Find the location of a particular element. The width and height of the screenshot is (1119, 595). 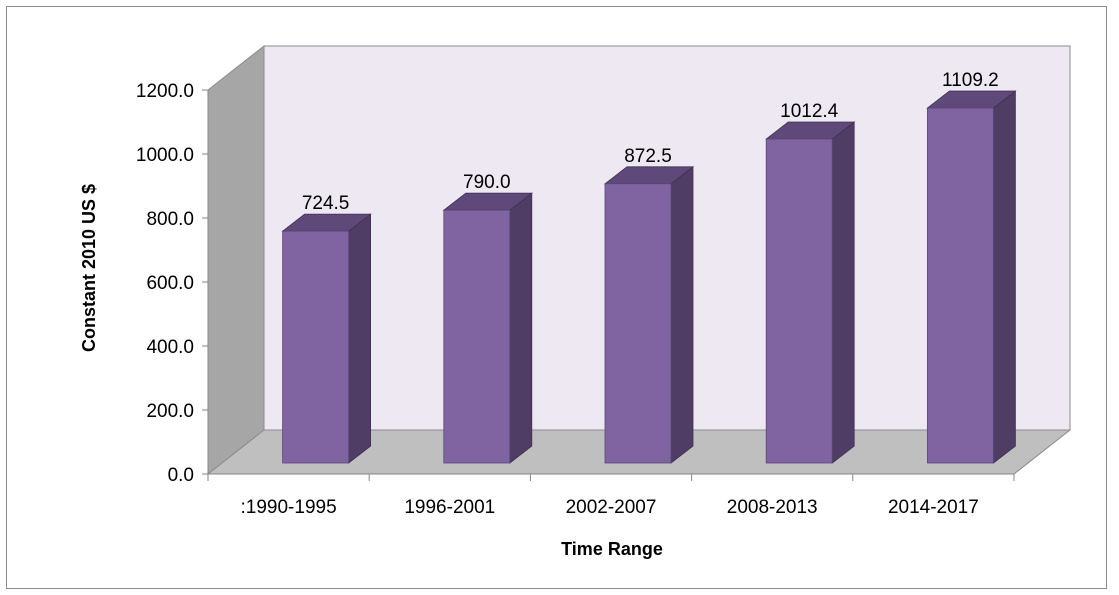

data-label: 872.5 is located at coordinates (648, 156).